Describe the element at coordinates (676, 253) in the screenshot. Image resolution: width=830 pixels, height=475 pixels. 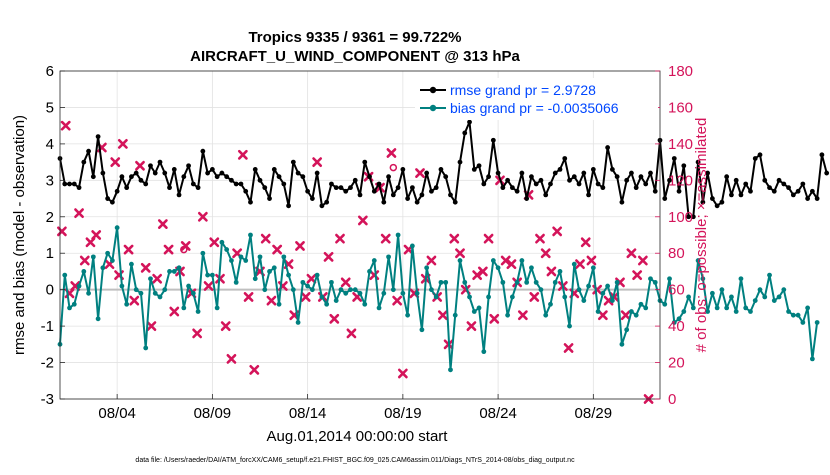
I see `y-right-tick-label: 80` at that location.